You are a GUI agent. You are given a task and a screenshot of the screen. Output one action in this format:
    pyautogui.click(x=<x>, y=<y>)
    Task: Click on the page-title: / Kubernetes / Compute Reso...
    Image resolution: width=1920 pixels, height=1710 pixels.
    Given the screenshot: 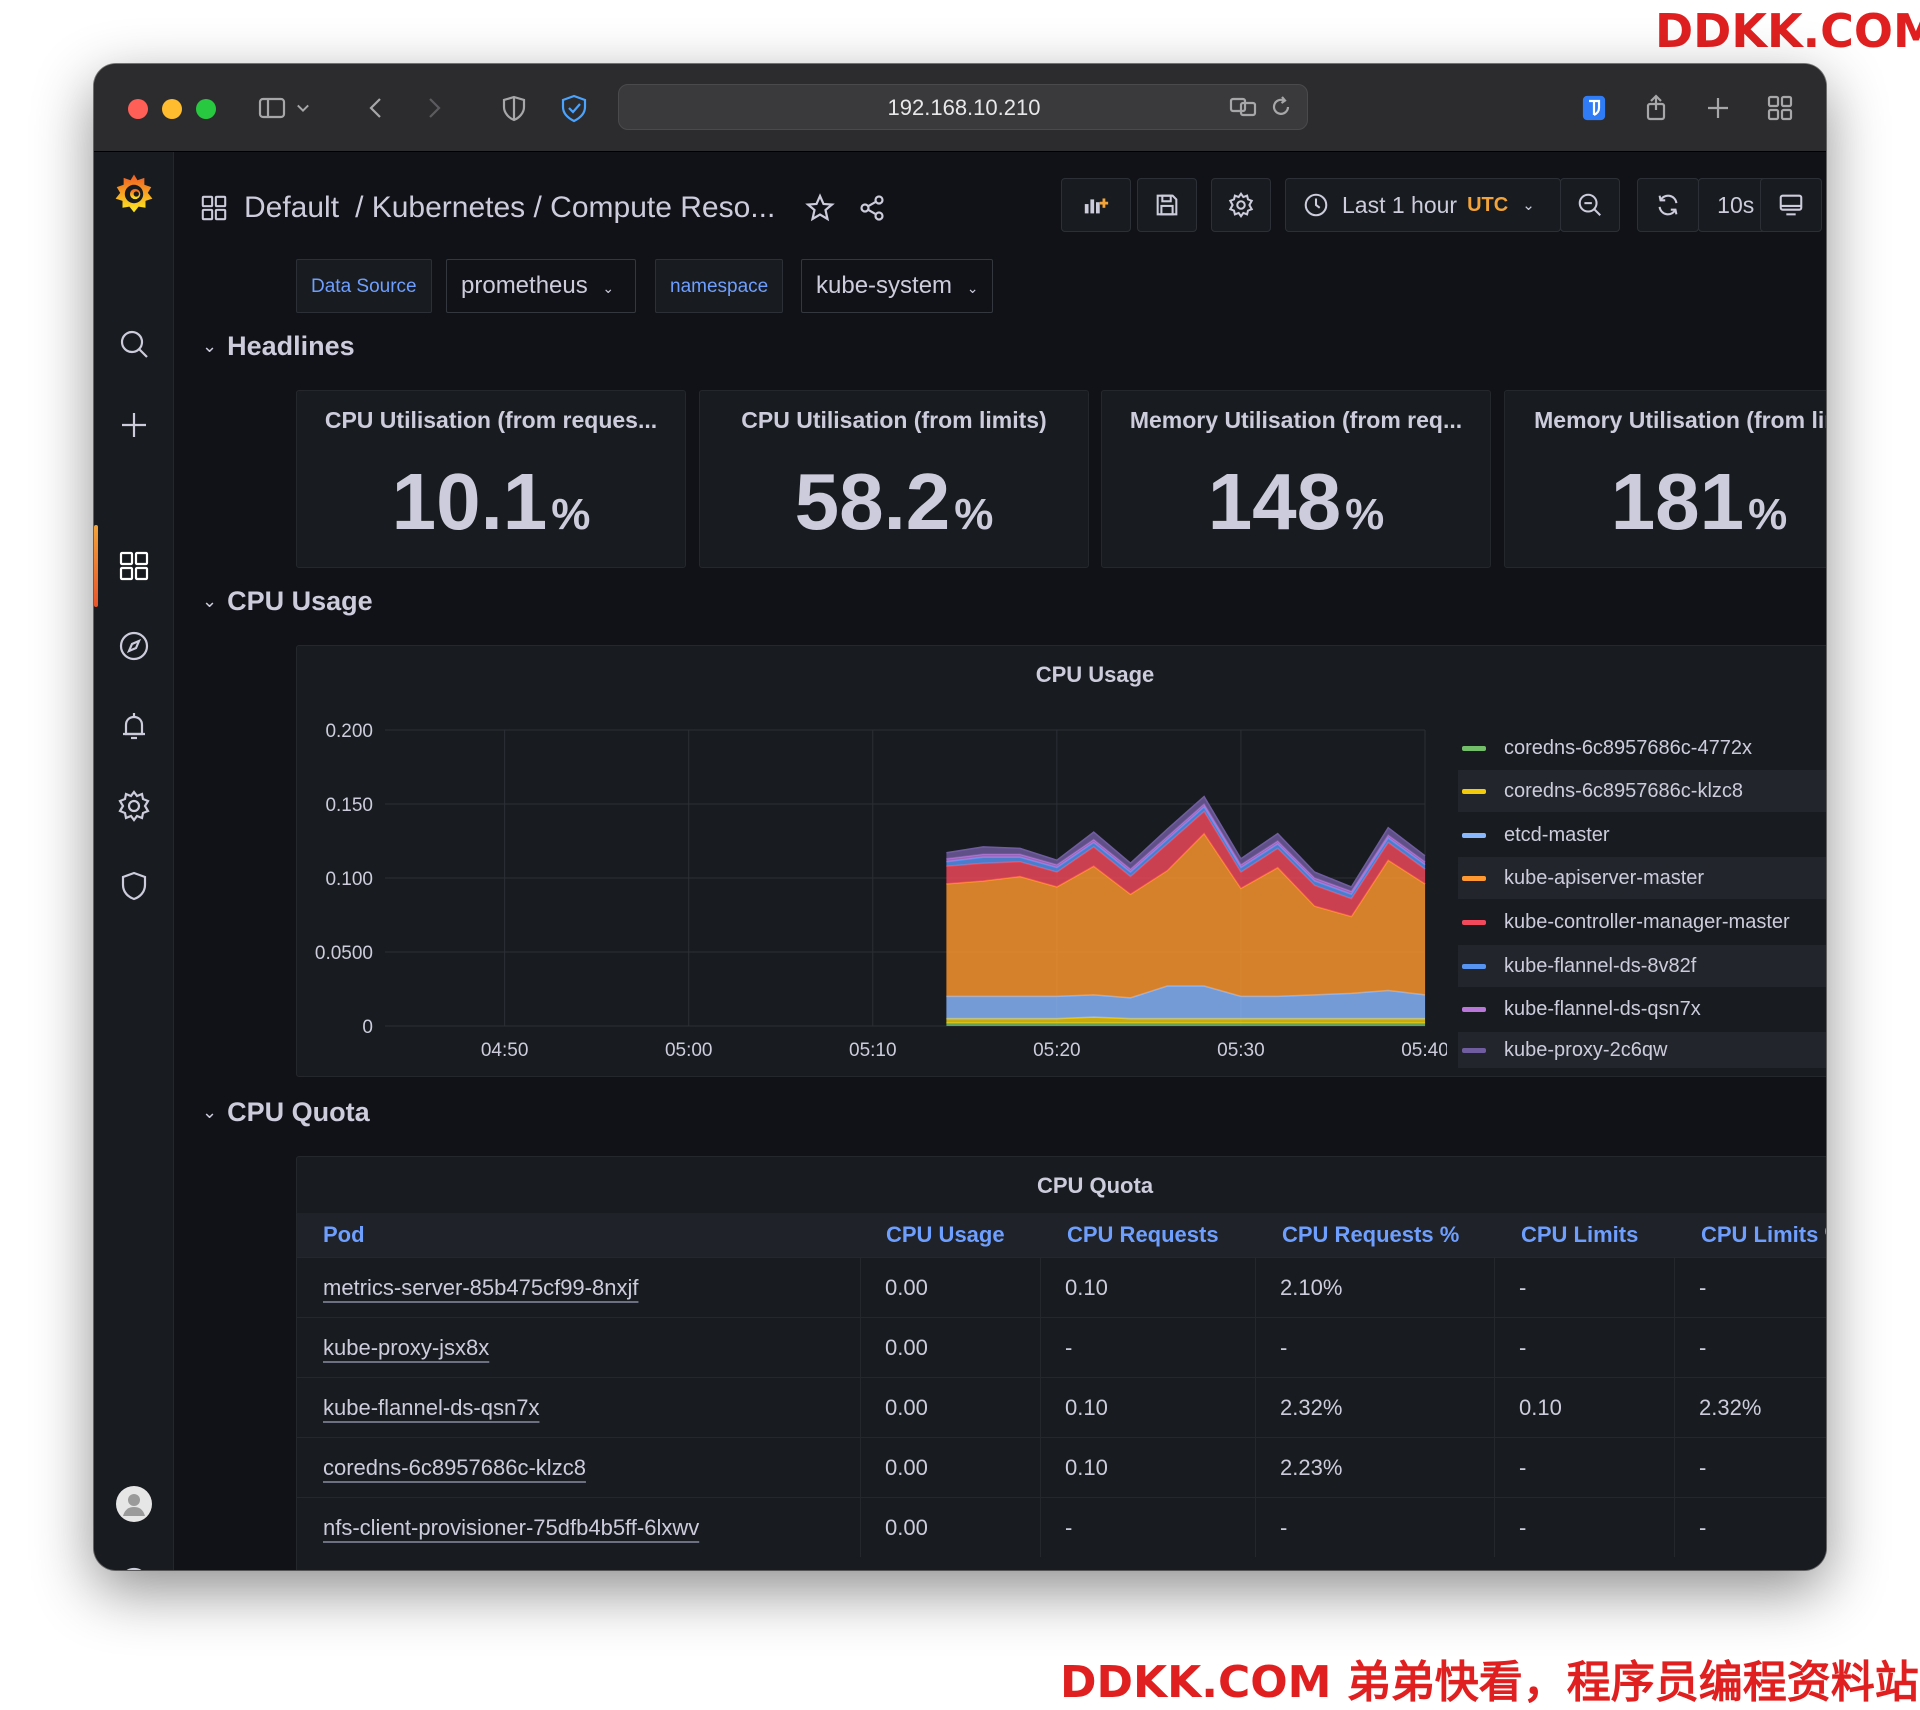 What is the action you would take?
    pyautogui.click(x=565, y=207)
    